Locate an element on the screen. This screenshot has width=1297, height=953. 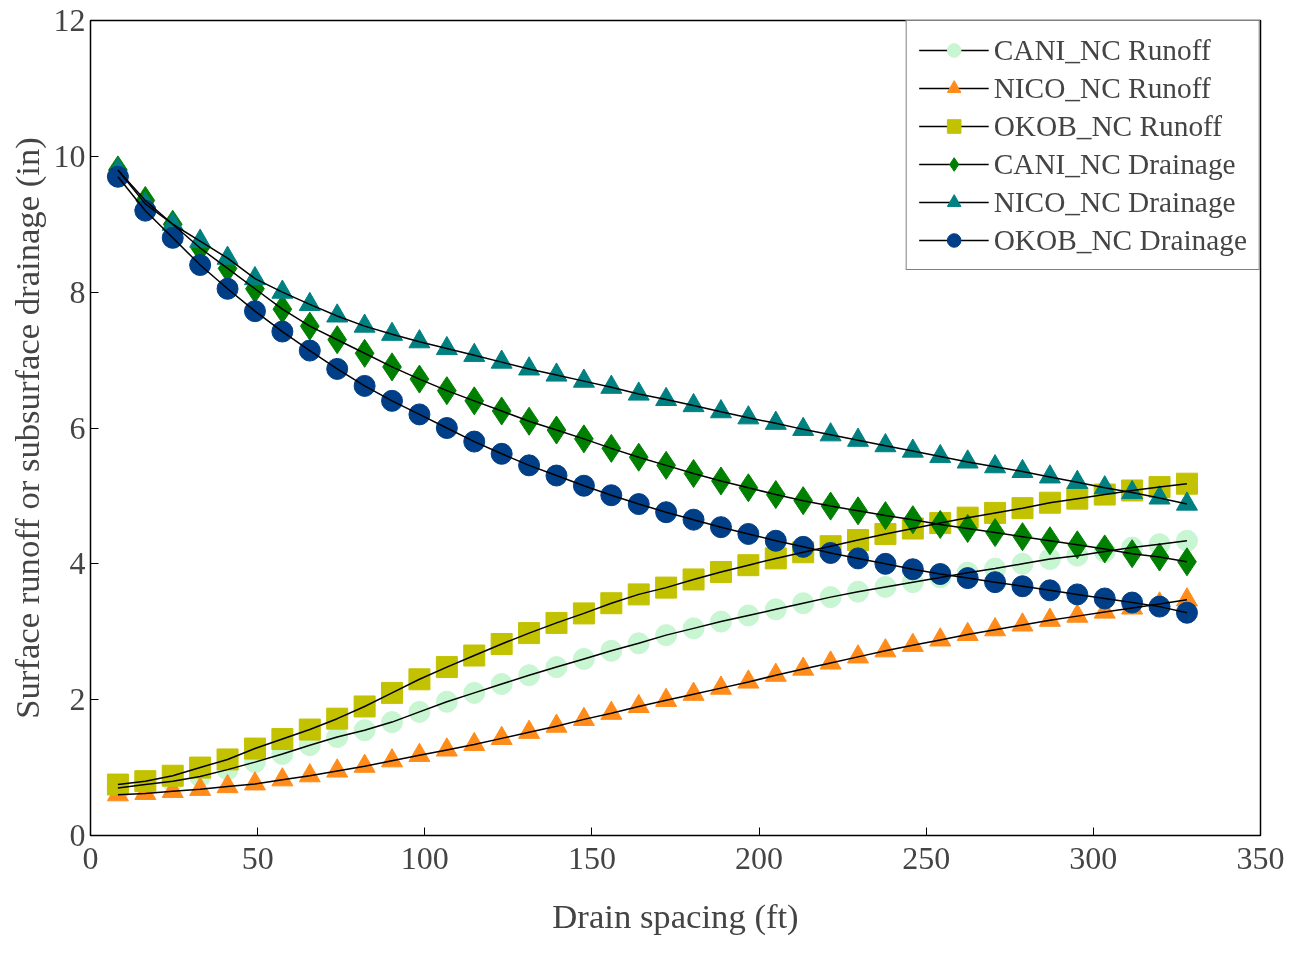
legend-label: NICO_NC Runoff is located at coordinates (1102, 88).